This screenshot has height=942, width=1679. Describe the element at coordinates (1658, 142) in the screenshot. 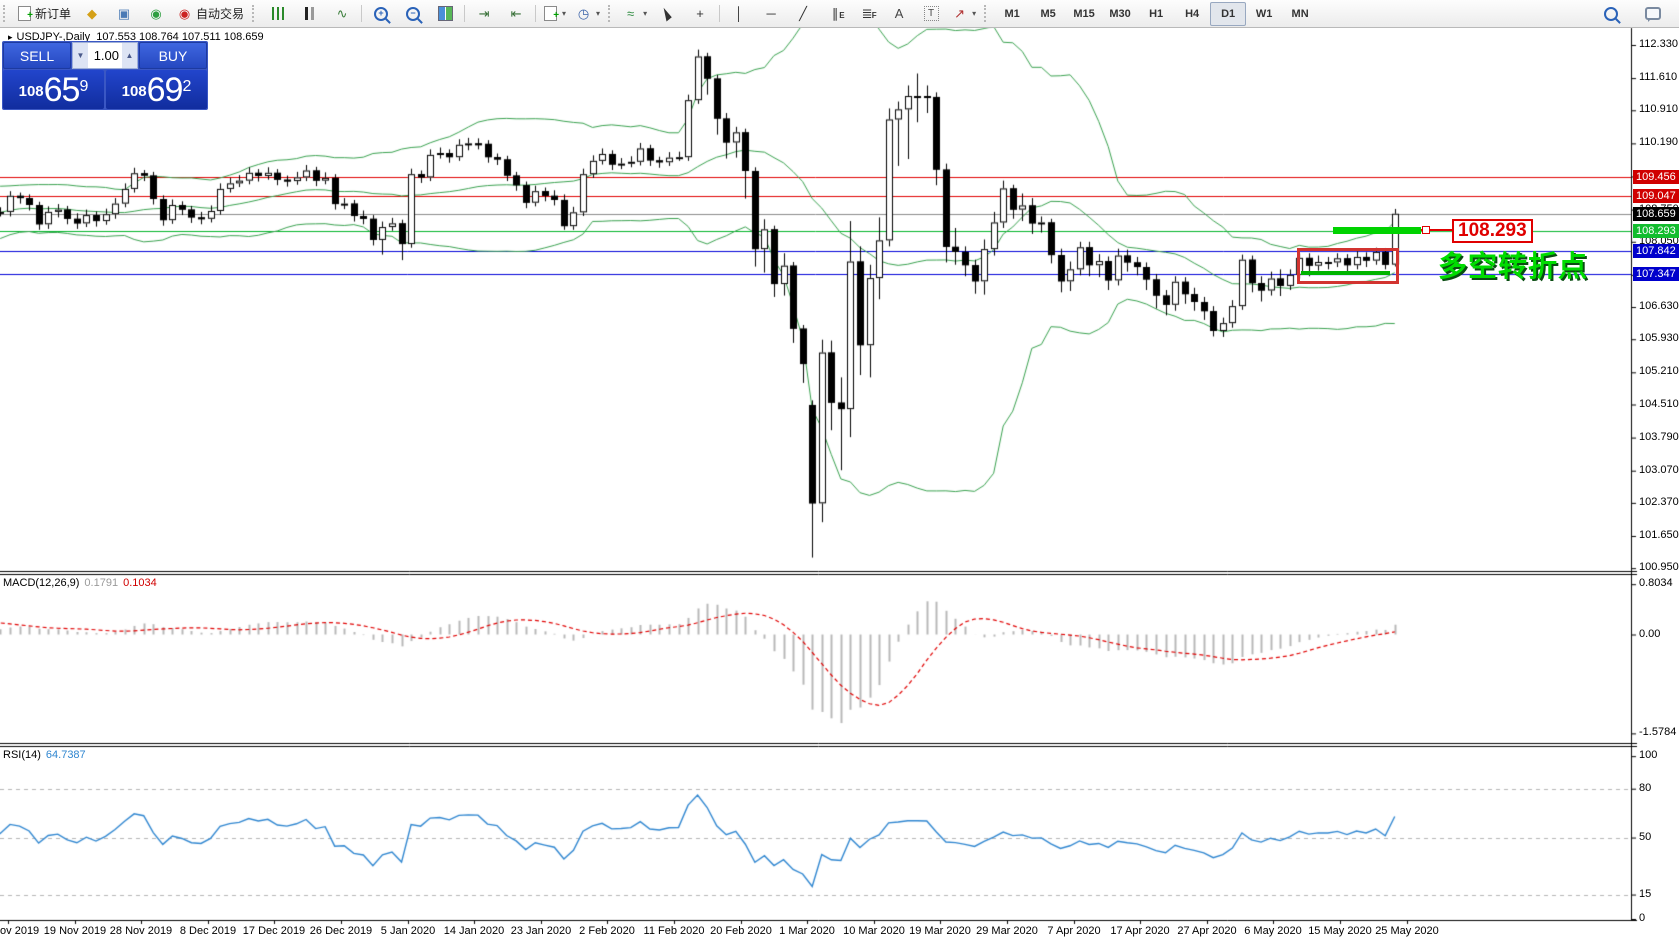

I see `axis-tick-label: 110.190` at that location.